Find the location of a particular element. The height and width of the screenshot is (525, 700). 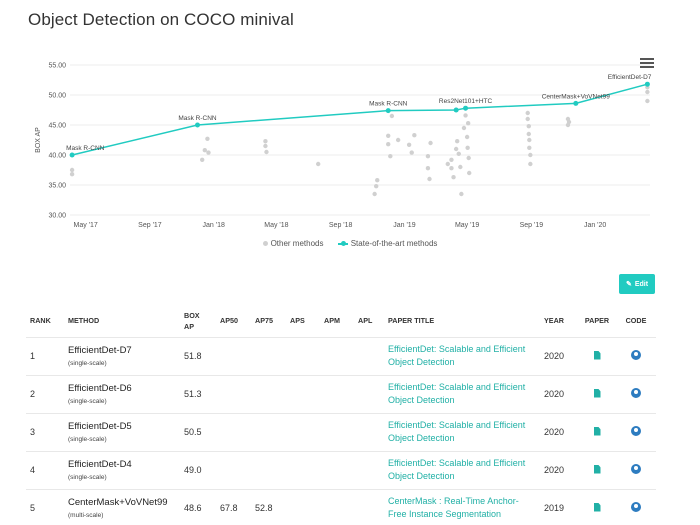

cell-paper is located at coordinates (597, 432).